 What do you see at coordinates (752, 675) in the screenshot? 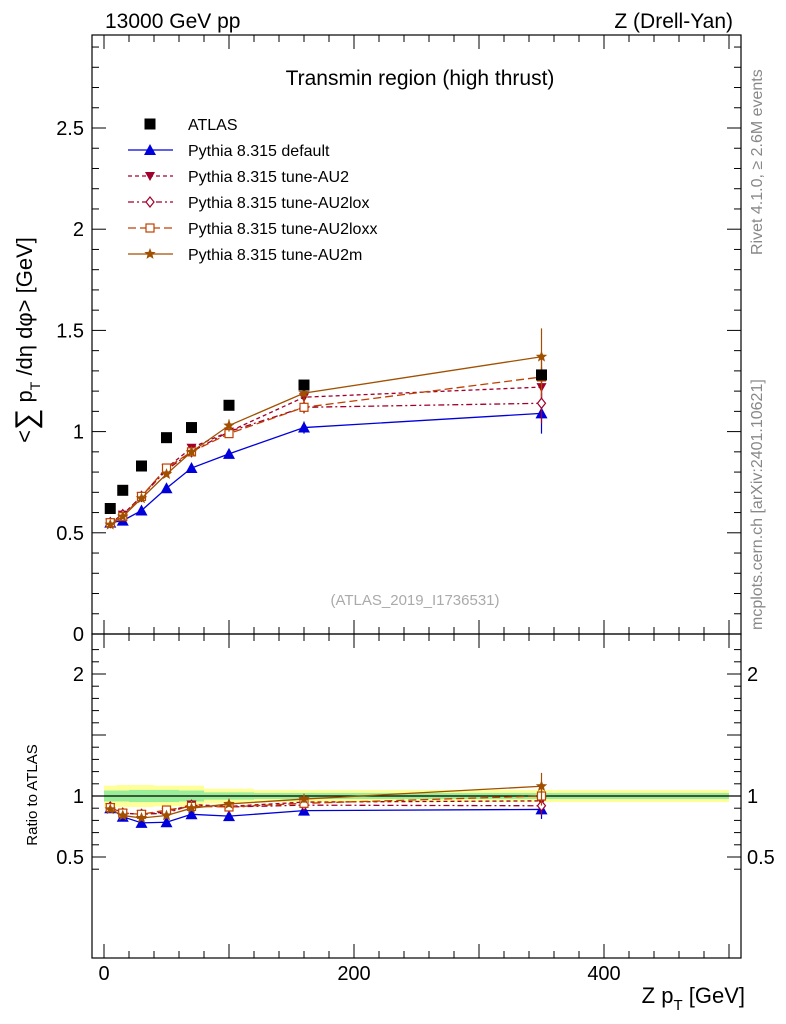
I see `ratio-y-tick-label-right: 2` at bounding box center [752, 675].